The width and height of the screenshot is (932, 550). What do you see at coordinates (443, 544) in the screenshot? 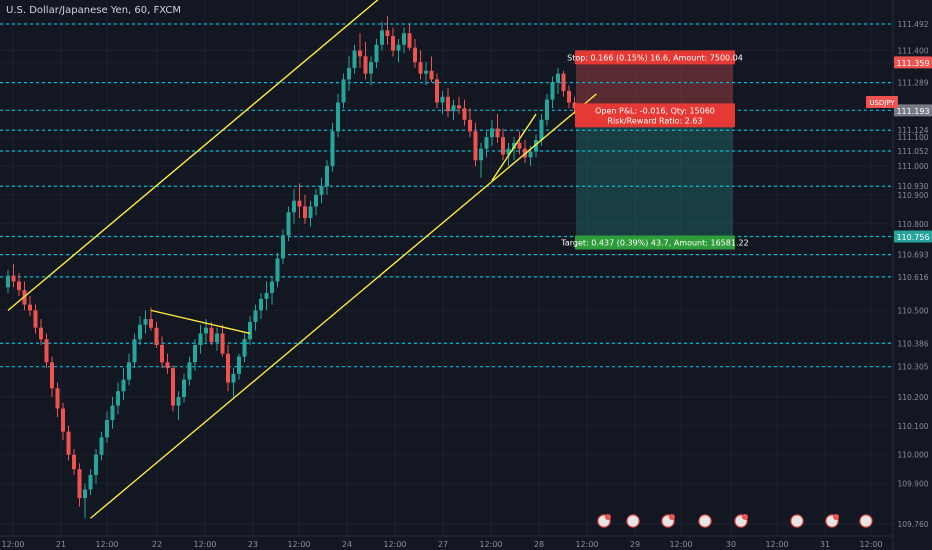
I see `time-tick-label: 27` at bounding box center [443, 544].